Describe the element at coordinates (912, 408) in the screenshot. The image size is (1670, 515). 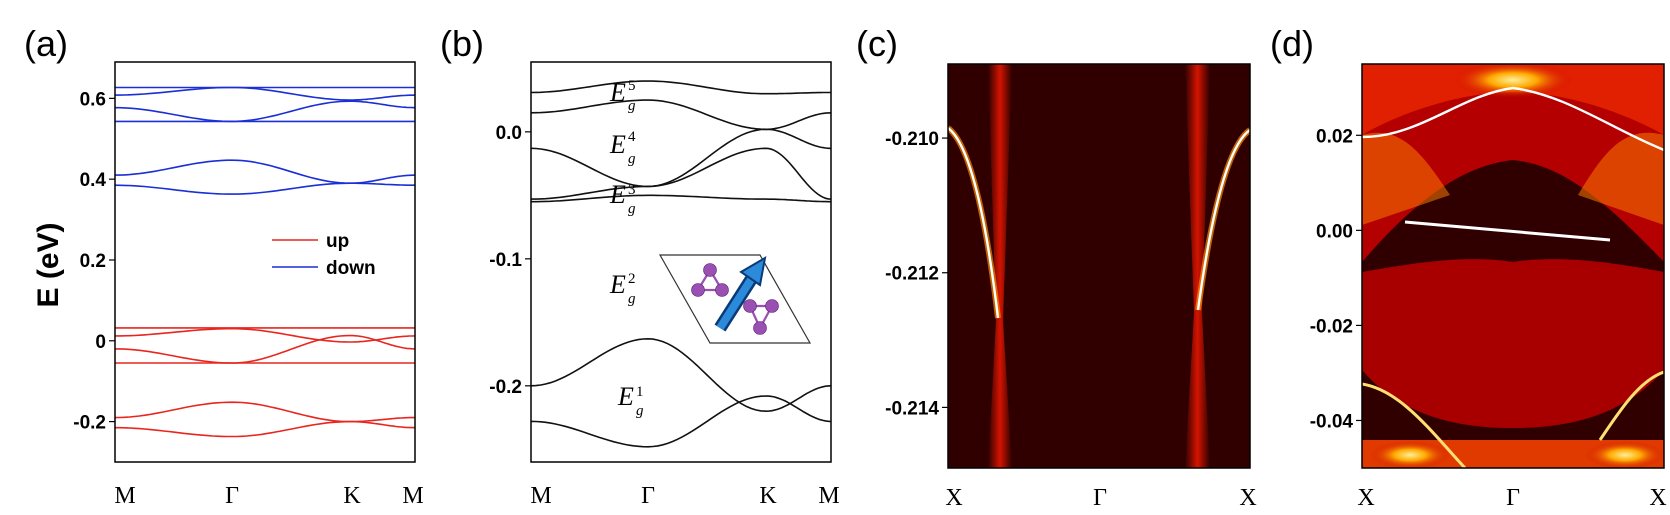
I see `c-ytick-label: -0.214` at that location.